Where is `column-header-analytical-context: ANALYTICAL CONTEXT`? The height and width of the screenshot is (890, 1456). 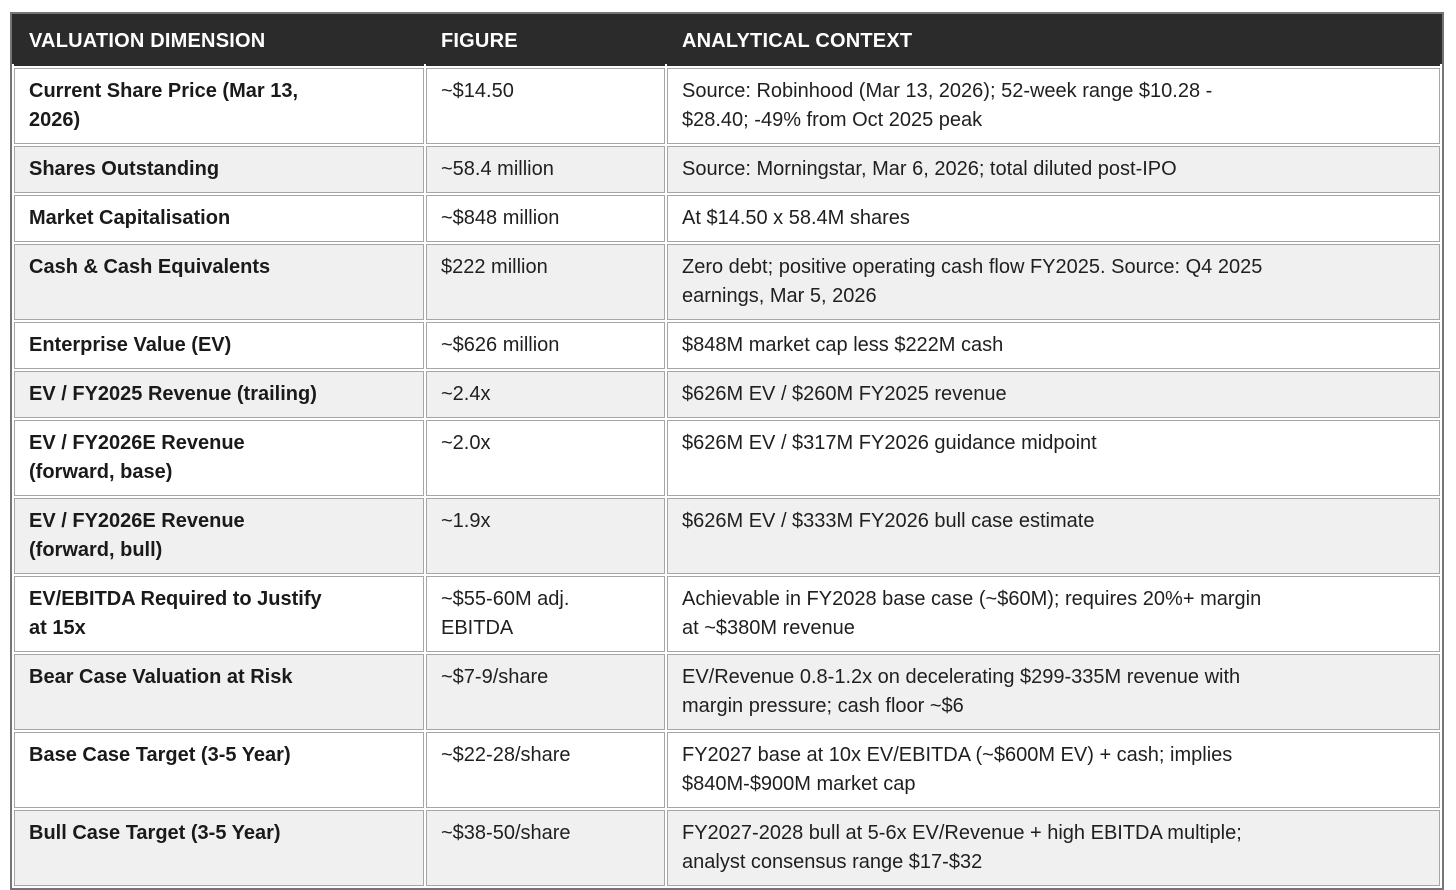
column-header-analytical-context: ANALYTICAL CONTEXT is located at coordinates (1053, 41).